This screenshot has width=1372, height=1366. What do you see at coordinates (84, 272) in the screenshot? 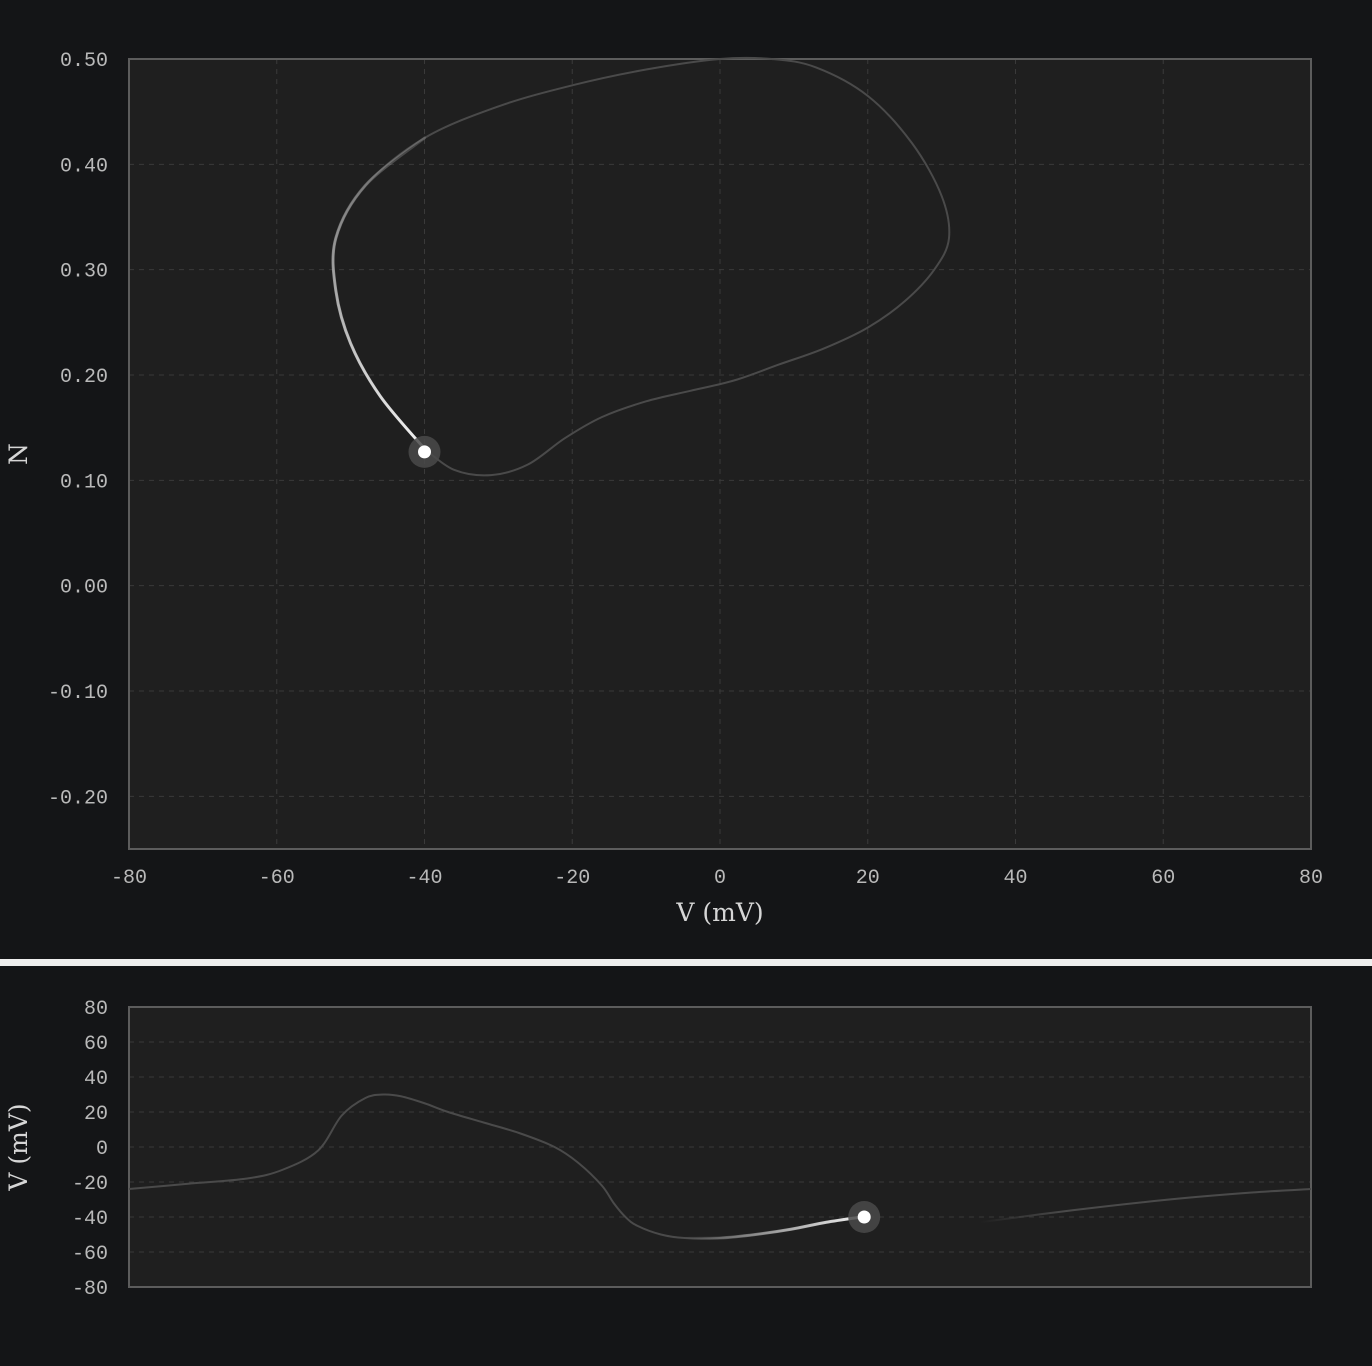
I see `phase-y-tick-label: 0.30` at bounding box center [84, 272].